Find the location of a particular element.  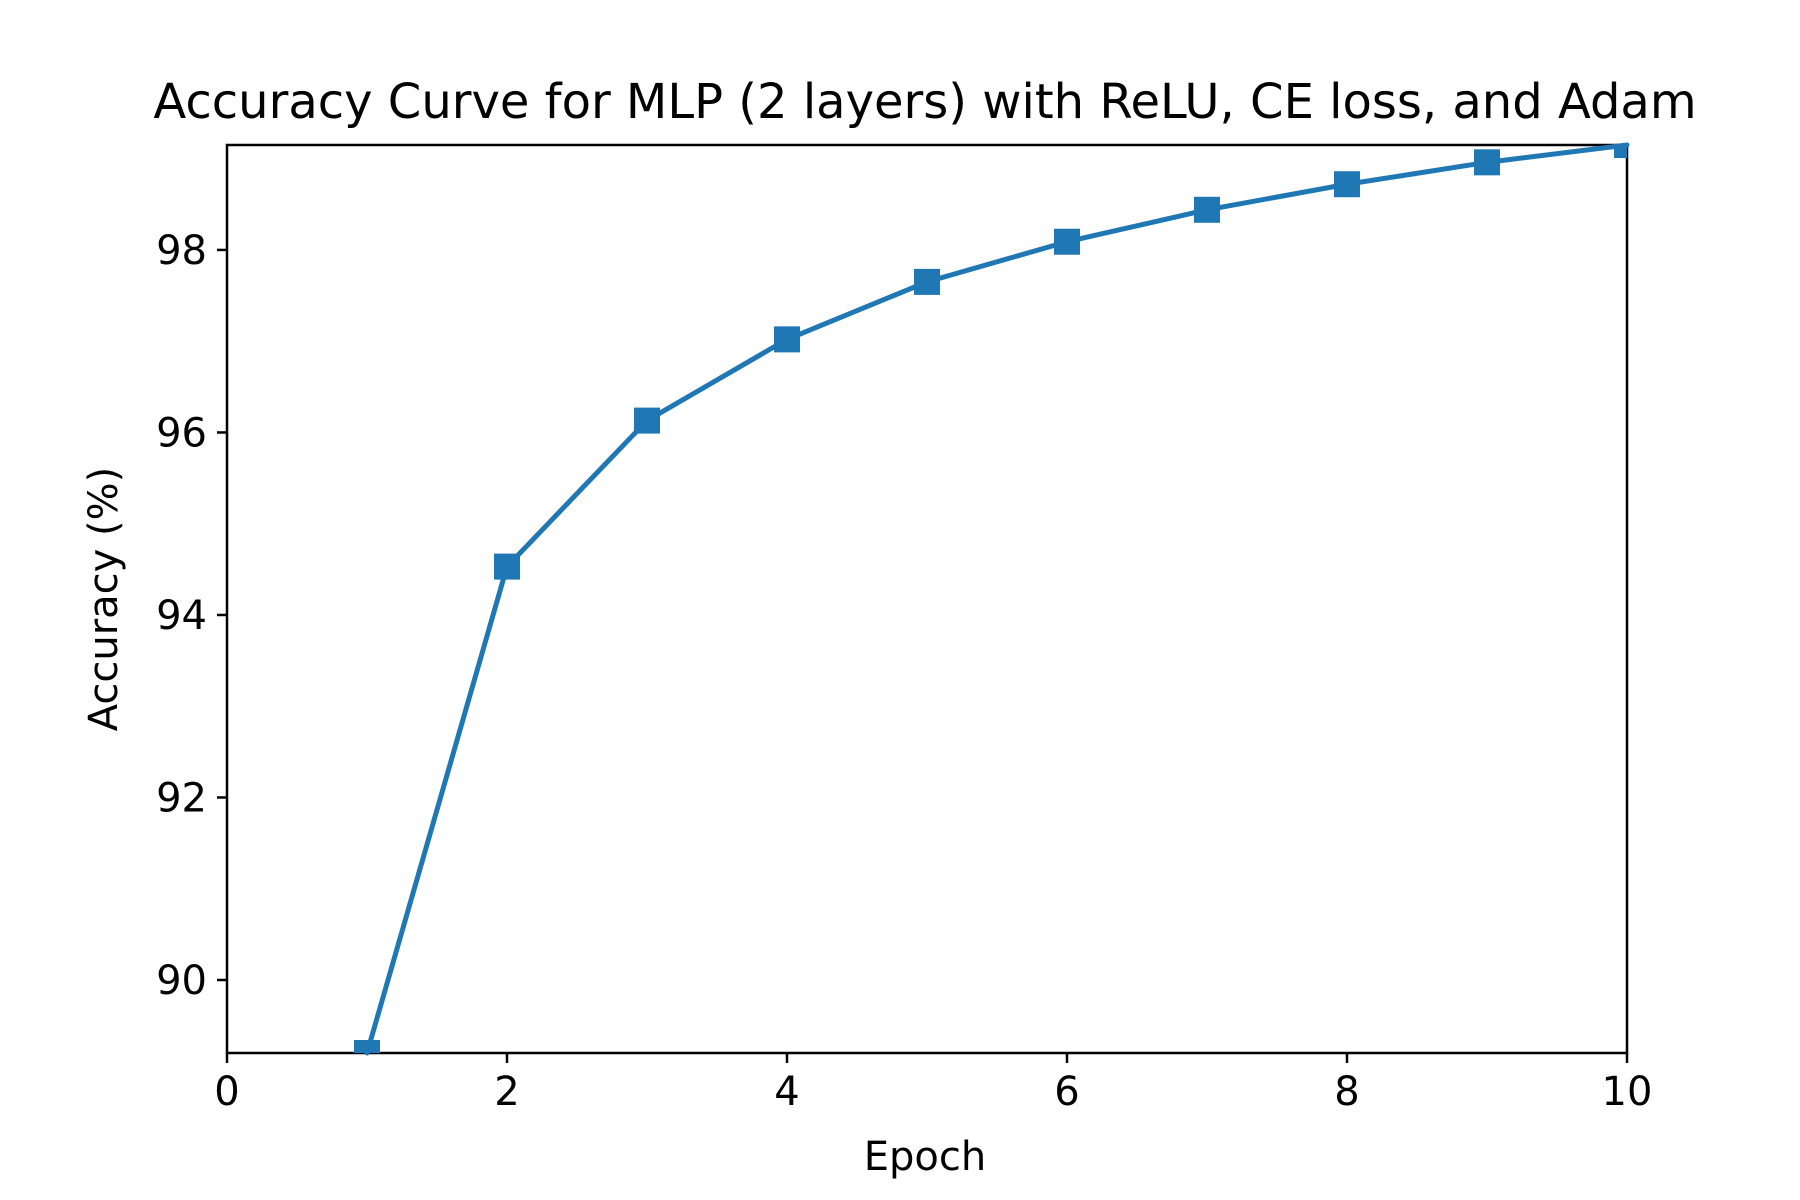

y-tick-label: 92 is located at coordinates (181, 798).